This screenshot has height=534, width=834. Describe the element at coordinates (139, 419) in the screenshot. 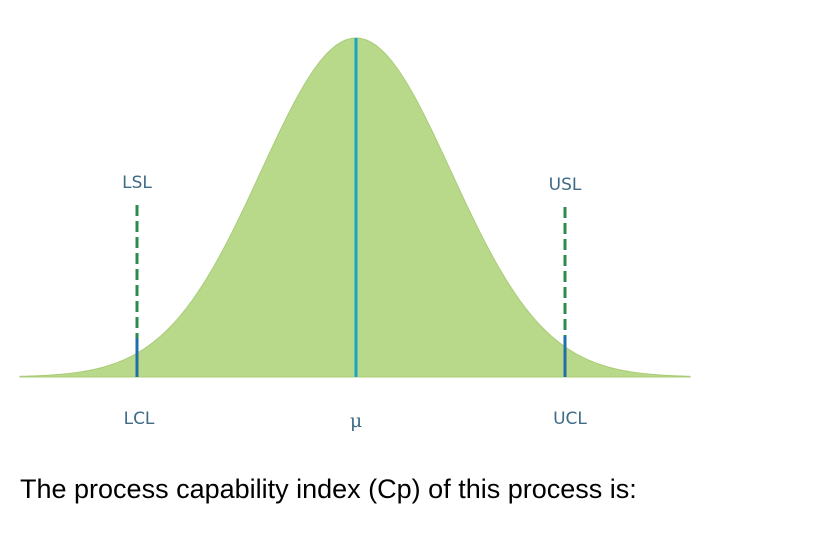

I see `lcl-label: LCL` at that location.